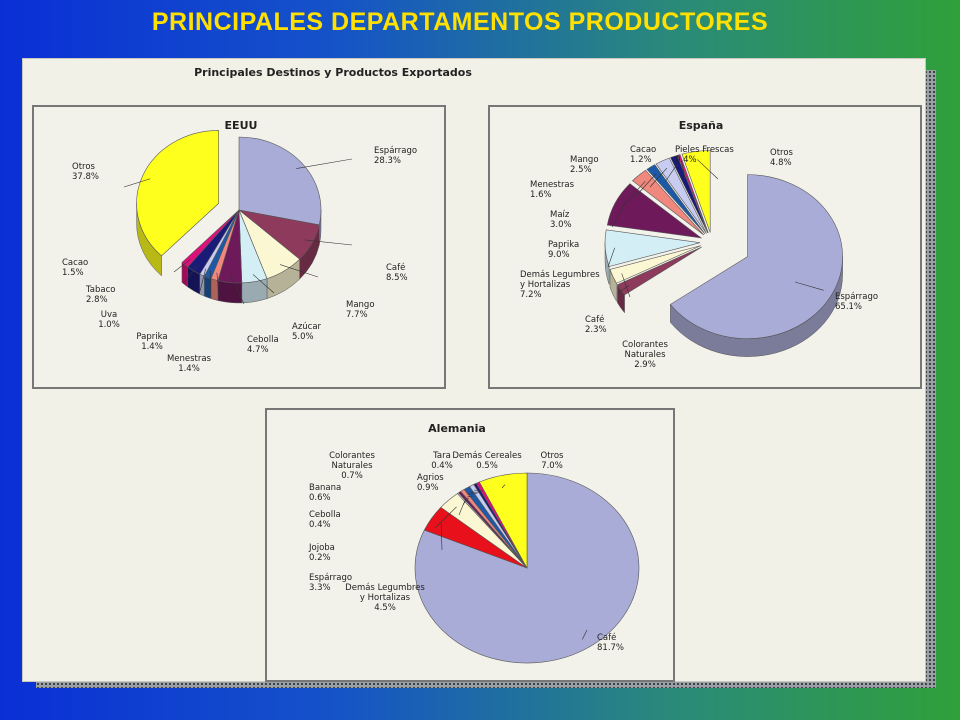 The image size is (960, 720). I want to click on slice-label-alemania-demas-legumbres-y-hortalizas: Demás Legumbres y Hortalizas, so click(385, 593).